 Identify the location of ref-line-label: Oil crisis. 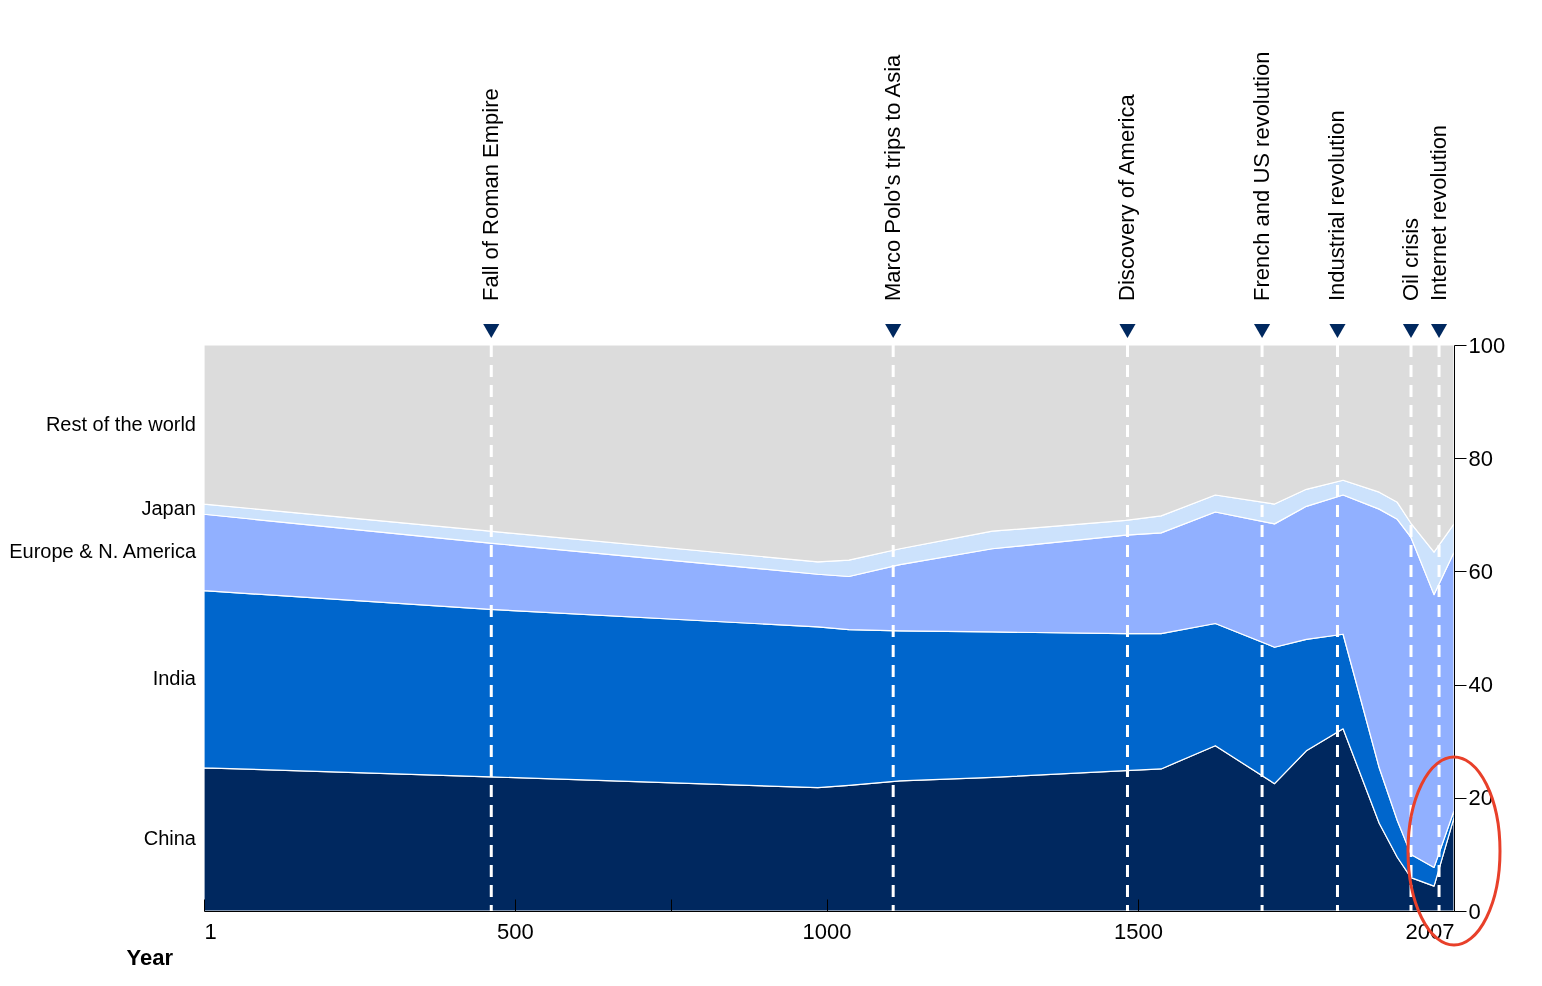
(1410, 259).